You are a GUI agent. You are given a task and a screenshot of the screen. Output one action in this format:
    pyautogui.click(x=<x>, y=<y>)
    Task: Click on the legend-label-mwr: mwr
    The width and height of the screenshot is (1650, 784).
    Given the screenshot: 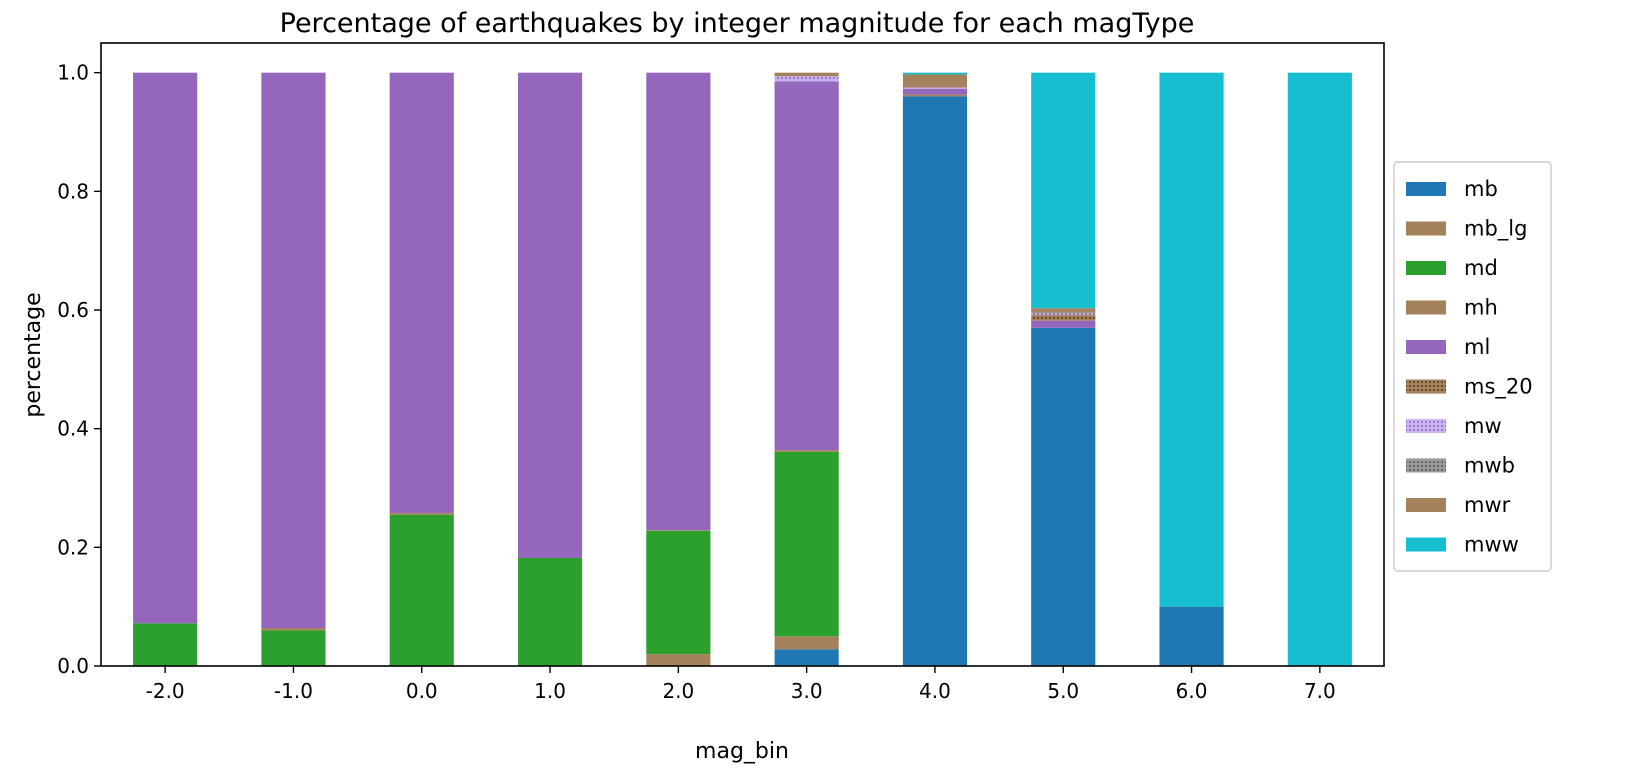 What is the action you would take?
    pyautogui.click(x=1487, y=505)
    